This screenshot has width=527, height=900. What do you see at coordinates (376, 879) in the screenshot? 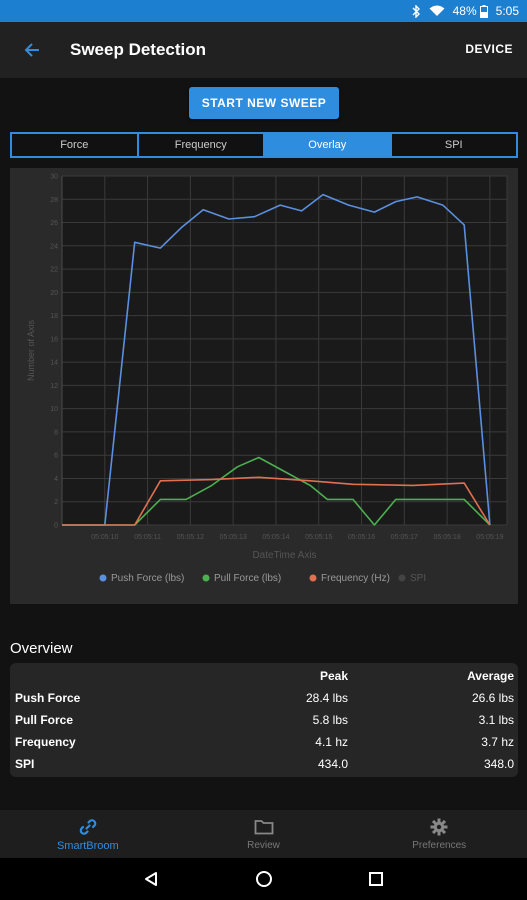
I see `recents-square-icon` at bounding box center [376, 879].